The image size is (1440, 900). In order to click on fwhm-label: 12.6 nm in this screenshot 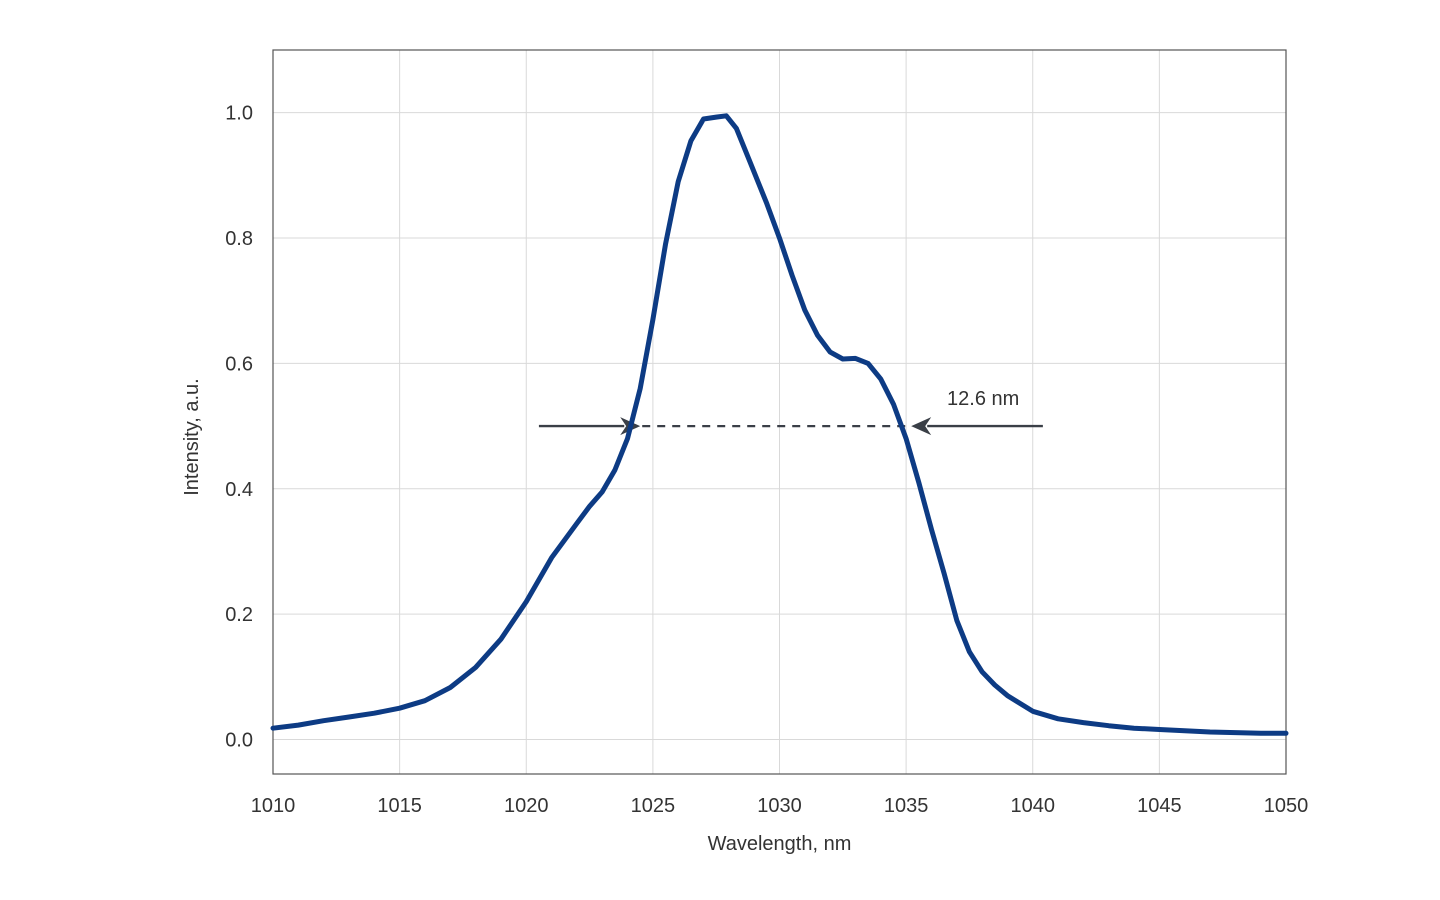, I will do `click(983, 399)`.